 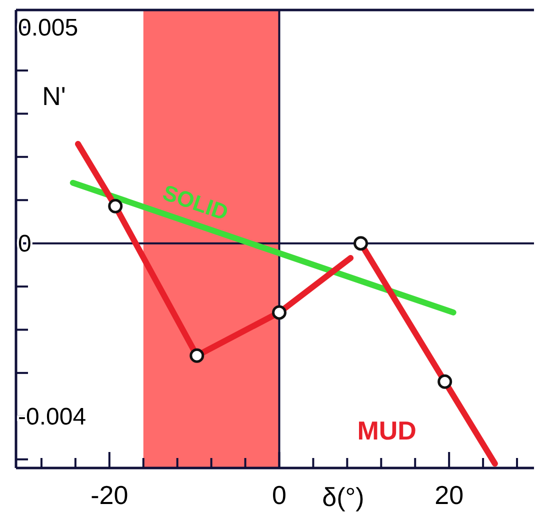 What do you see at coordinates (279, 495) in the screenshot?
I see `x-tick-label: 0` at bounding box center [279, 495].